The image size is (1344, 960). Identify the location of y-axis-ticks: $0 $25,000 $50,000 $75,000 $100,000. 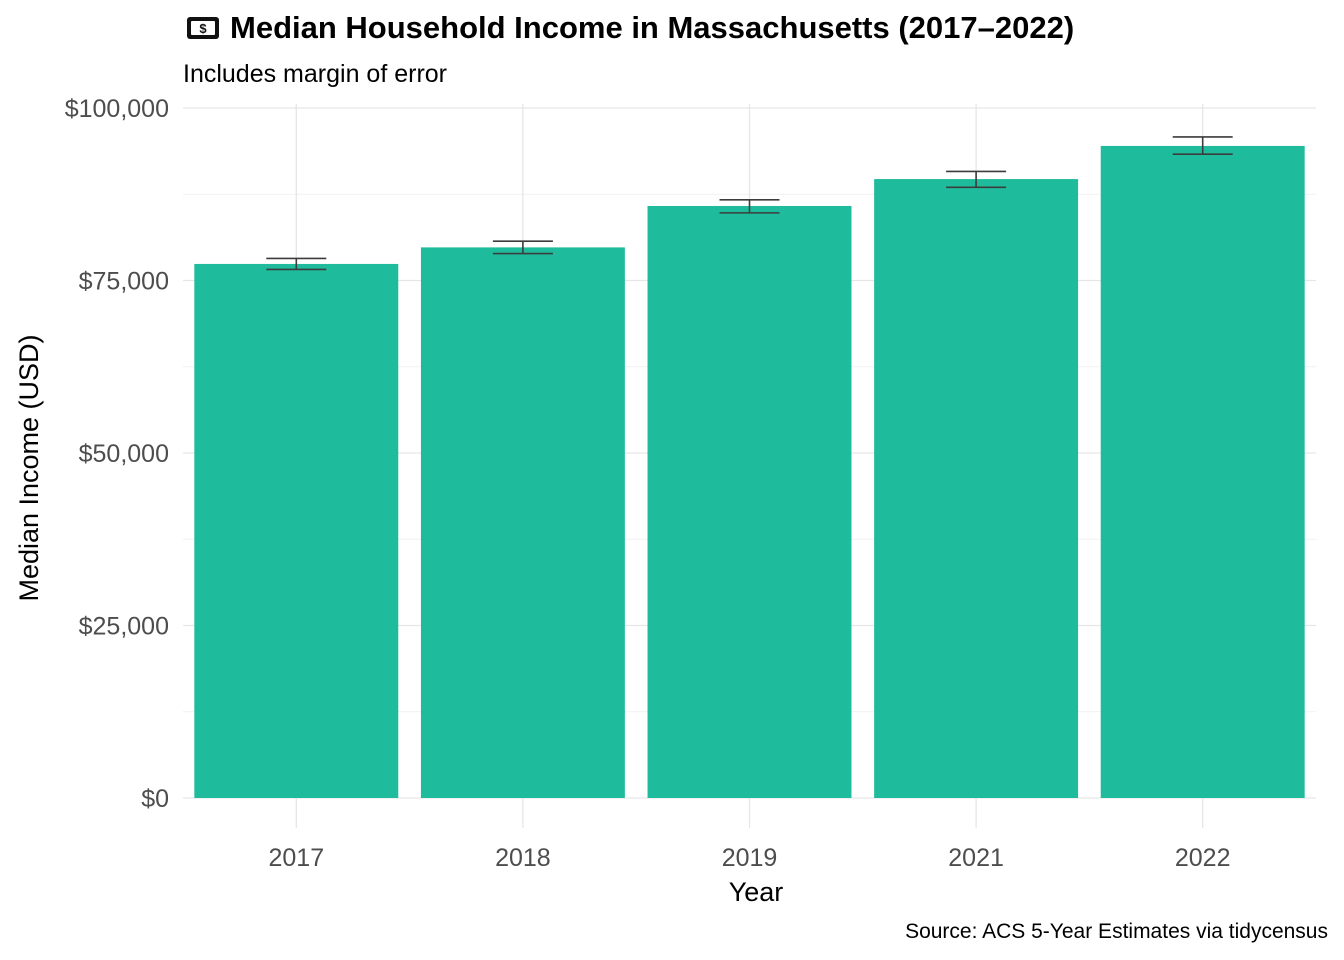
(117, 454).